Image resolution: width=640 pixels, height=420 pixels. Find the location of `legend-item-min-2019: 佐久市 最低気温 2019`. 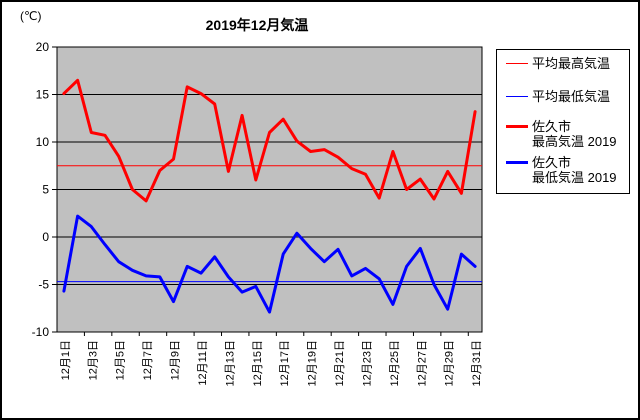

legend-item-min-2019: 佐久市 最低気温 2019 is located at coordinates (563, 170).